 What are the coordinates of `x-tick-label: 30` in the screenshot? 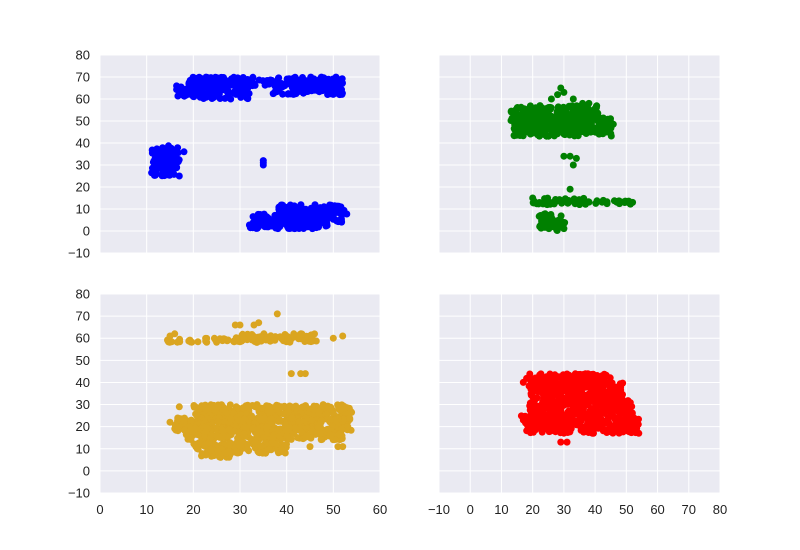 It's located at (564, 509).